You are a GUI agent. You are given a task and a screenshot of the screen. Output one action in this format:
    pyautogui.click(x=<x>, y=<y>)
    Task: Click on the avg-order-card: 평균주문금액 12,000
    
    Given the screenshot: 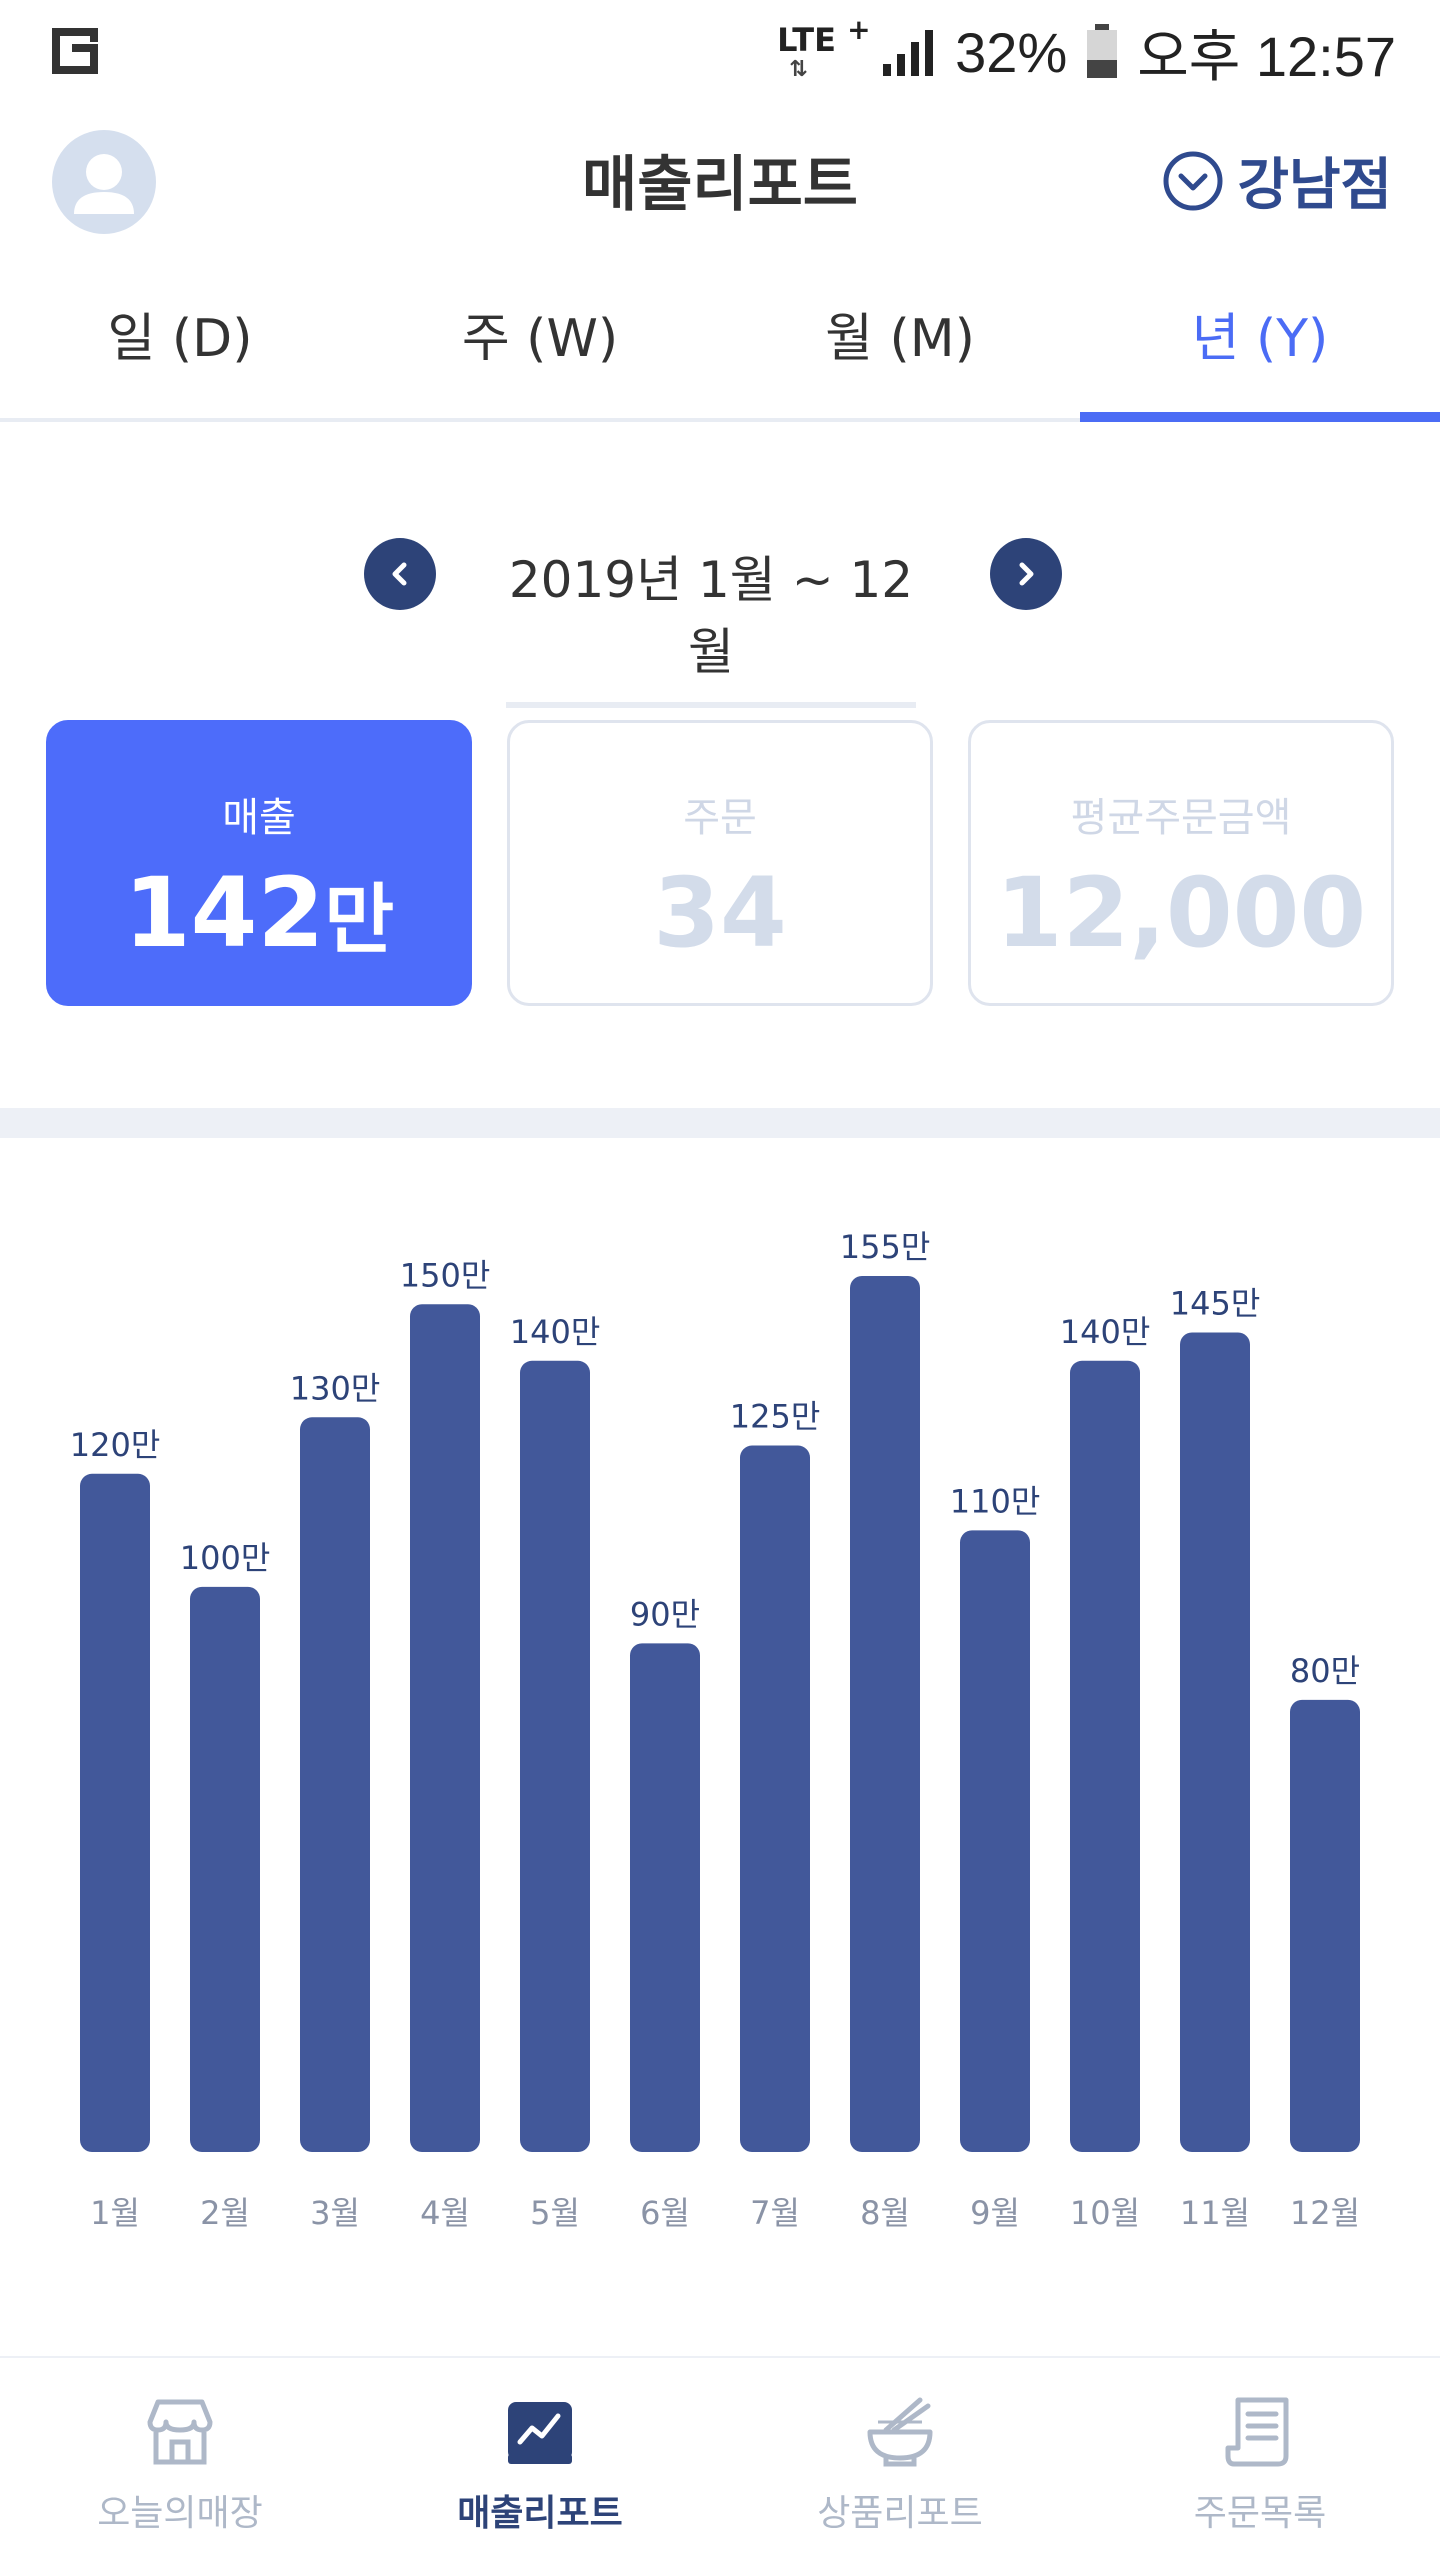 What is the action you would take?
    pyautogui.click(x=1181, y=863)
    